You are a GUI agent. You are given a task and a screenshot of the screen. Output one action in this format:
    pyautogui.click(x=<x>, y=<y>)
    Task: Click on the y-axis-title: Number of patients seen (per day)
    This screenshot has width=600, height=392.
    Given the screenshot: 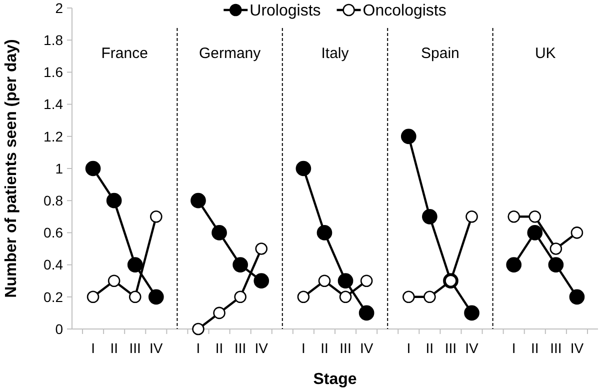 What is the action you would take?
    pyautogui.click(x=11, y=168)
    